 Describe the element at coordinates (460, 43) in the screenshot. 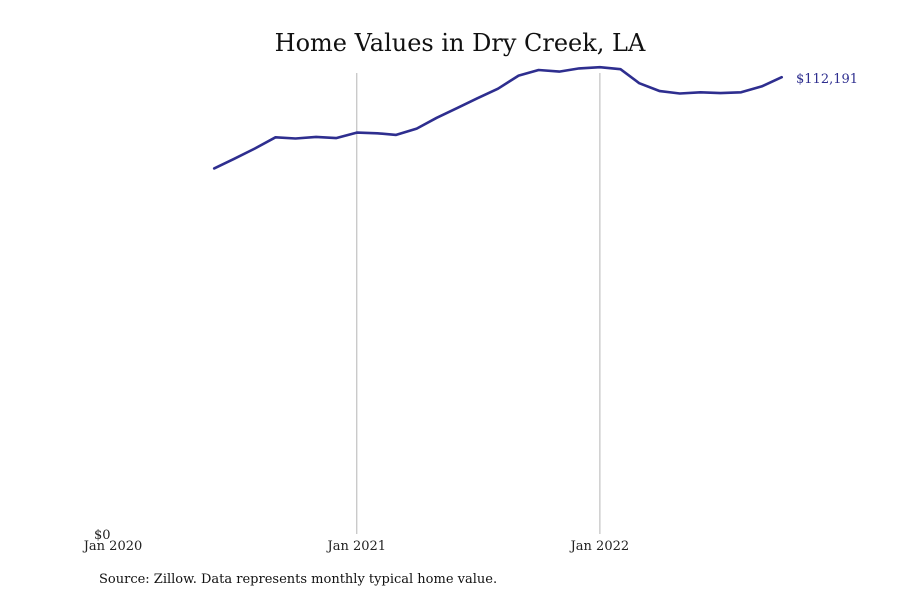

I see `chart-title: Home Values in Dry Creek, LA` at that location.